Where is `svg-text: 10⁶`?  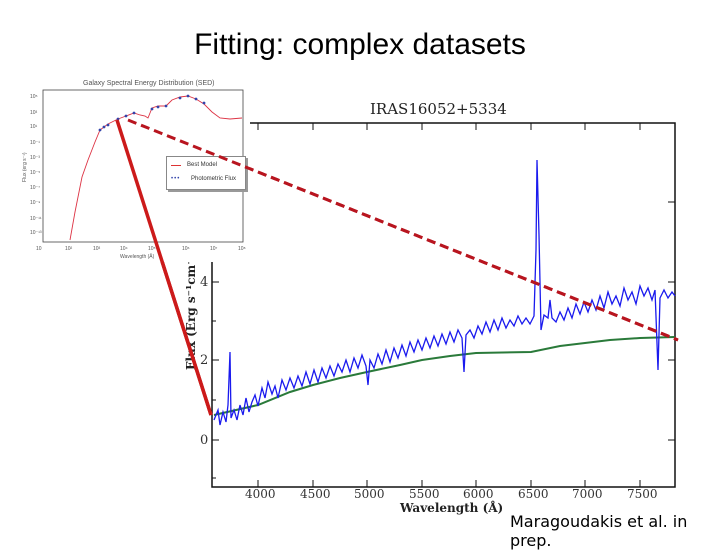
svg-text: 10⁶ is located at coordinates (186, 249).